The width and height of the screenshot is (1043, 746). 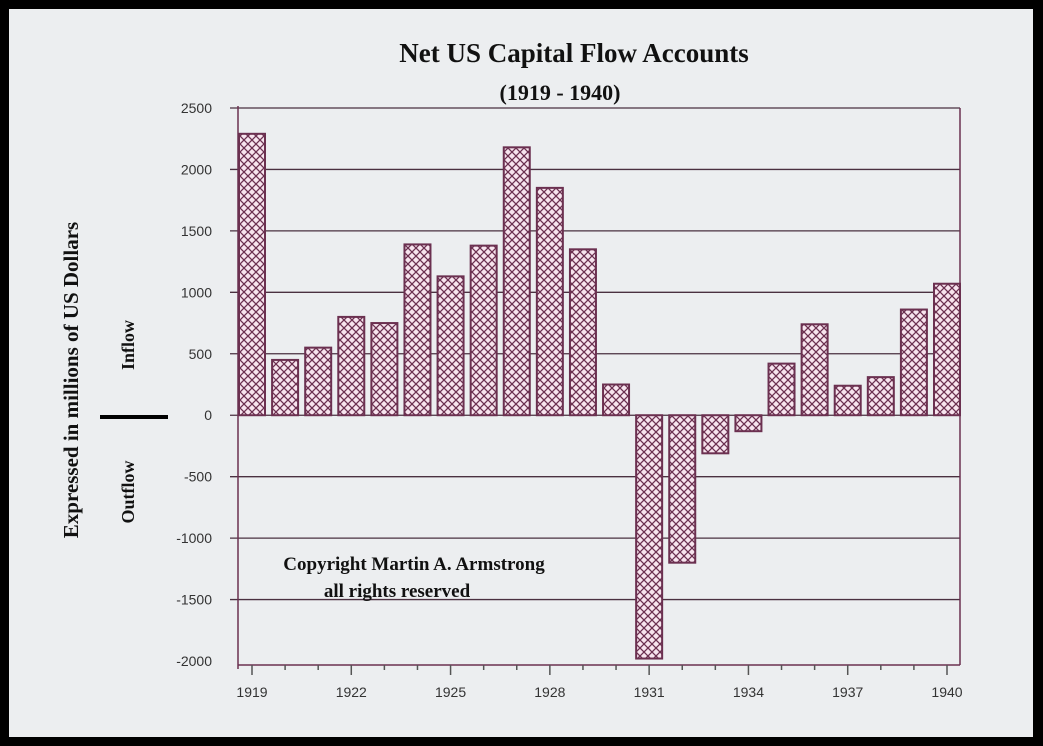 What do you see at coordinates (198, 477) in the screenshot?
I see `y-tick-label: -500` at bounding box center [198, 477].